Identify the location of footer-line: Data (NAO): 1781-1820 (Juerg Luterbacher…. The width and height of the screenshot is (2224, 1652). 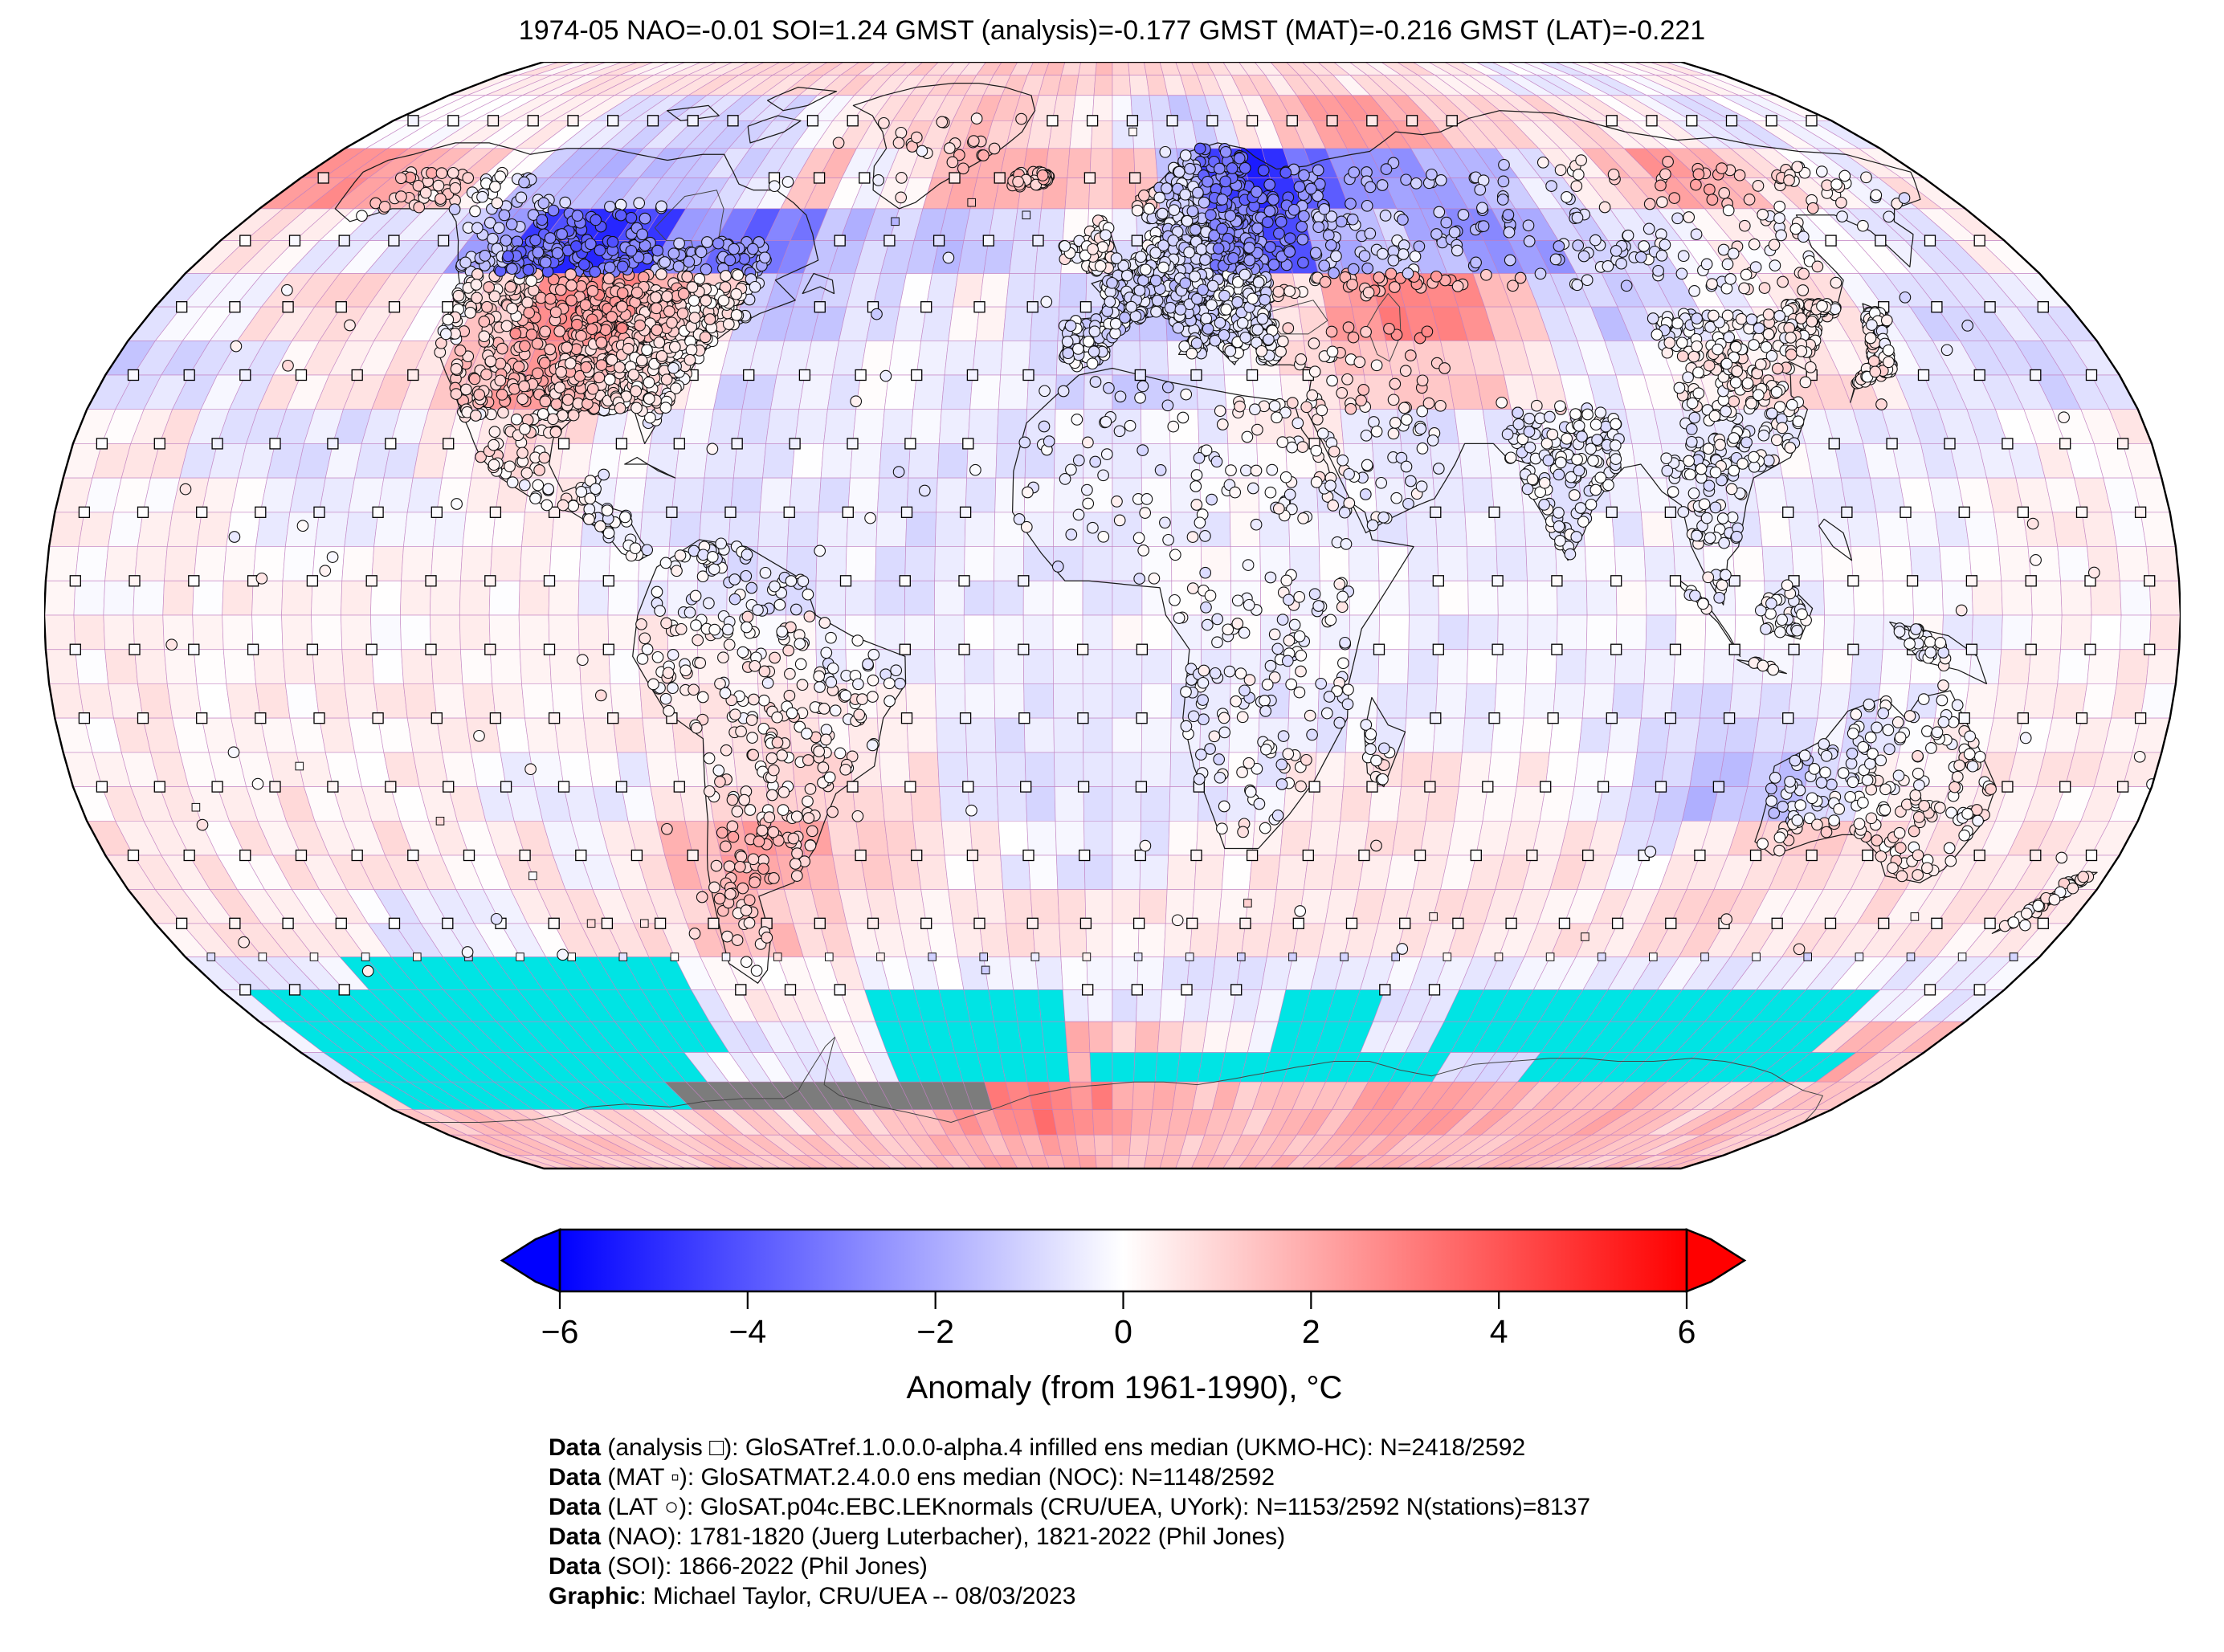
(1069, 1537).